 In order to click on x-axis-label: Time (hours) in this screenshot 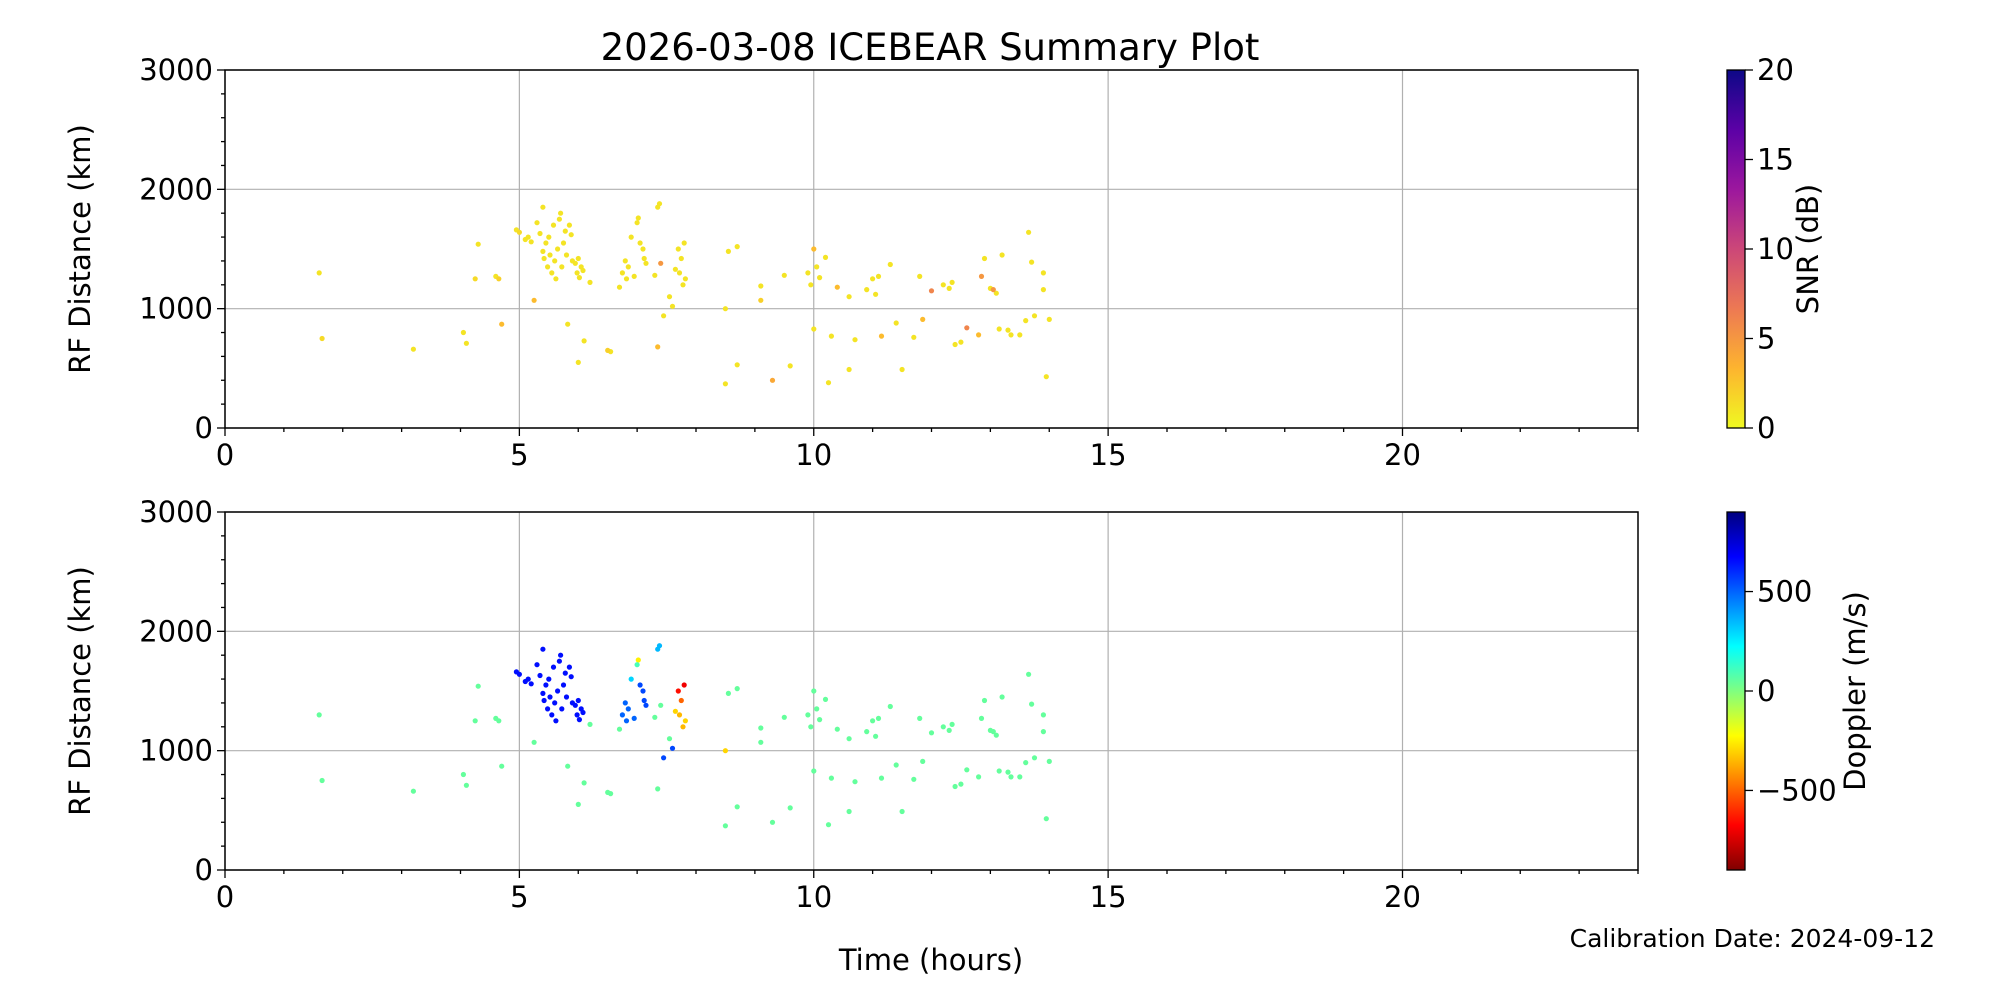, I will do `click(930, 960)`.